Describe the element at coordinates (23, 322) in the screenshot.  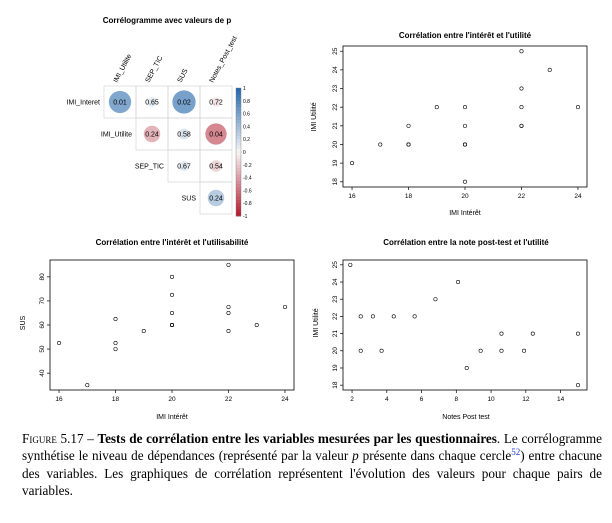
I see `scatter2-ylabel: SUS` at that location.